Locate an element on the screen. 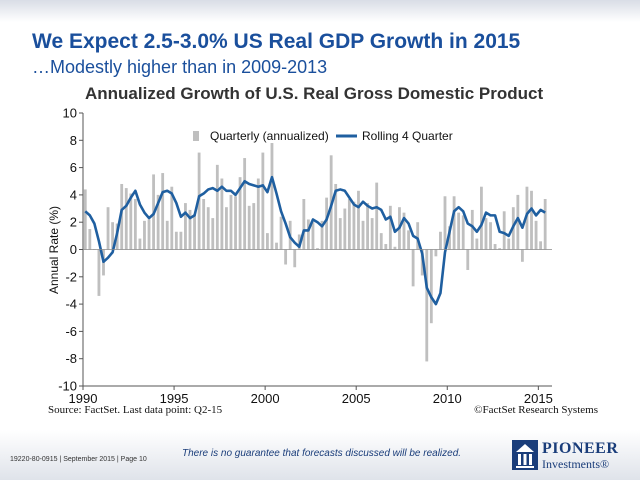 This screenshot has height=480, width=640. footer-id: 19220-80-0915 | September 2015 | Page 10 is located at coordinates (78, 459).